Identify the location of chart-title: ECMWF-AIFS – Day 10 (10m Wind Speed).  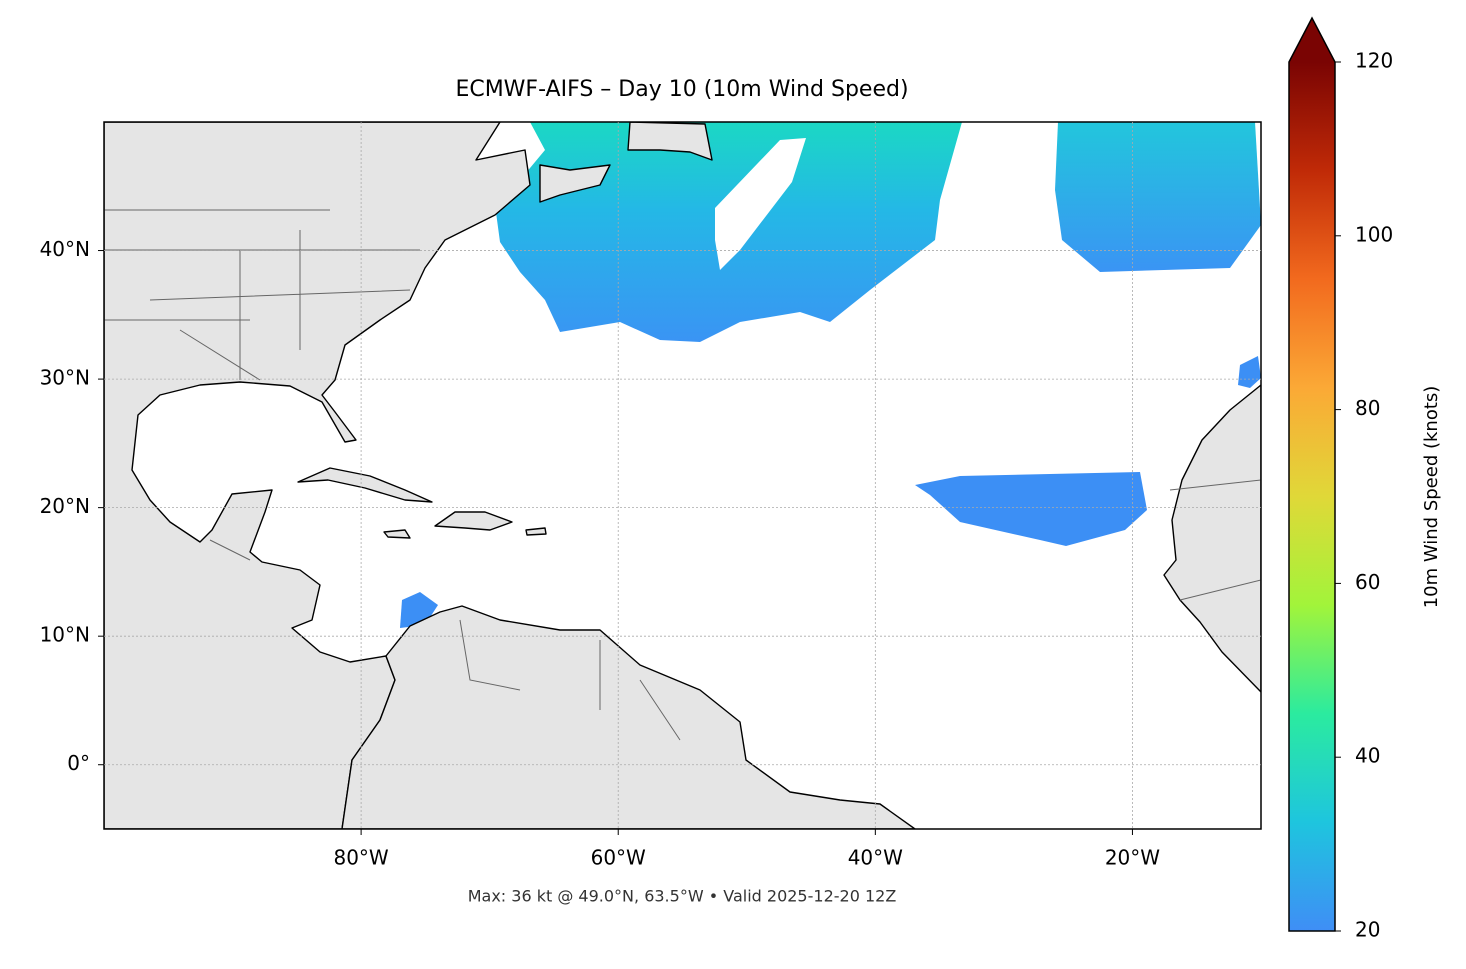
(681, 89).